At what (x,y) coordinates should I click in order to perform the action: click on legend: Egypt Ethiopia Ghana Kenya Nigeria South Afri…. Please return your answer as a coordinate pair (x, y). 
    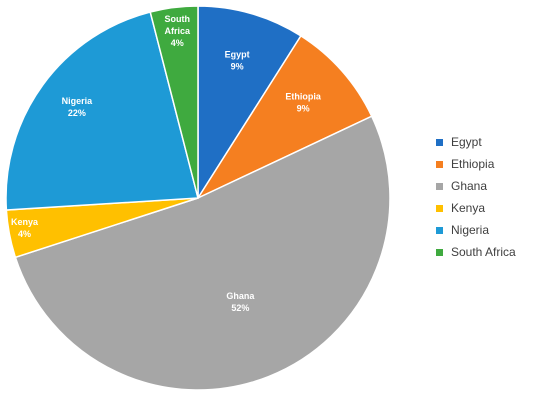
    Looking at the image, I should click on (476, 197).